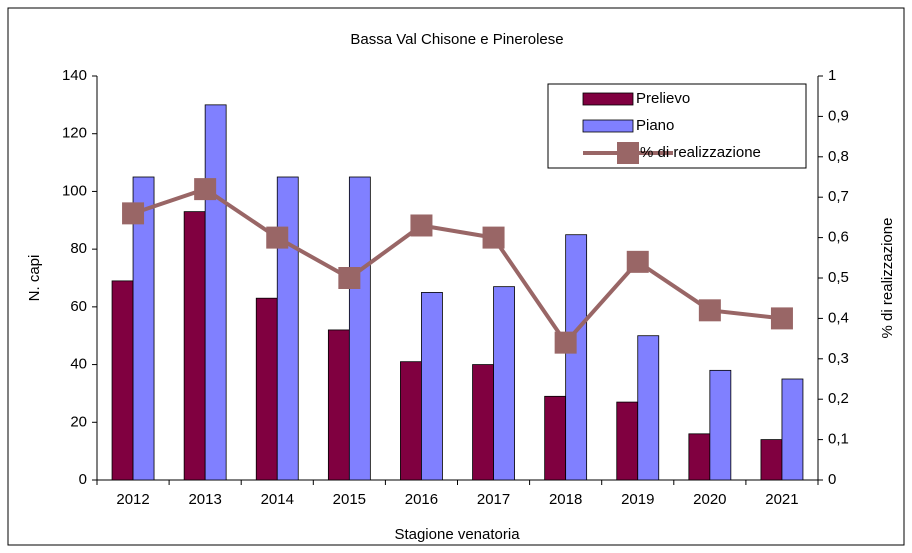 This screenshot has width=912, height=553. I want to click on x-tick-label: 2019, so click(637, 499).